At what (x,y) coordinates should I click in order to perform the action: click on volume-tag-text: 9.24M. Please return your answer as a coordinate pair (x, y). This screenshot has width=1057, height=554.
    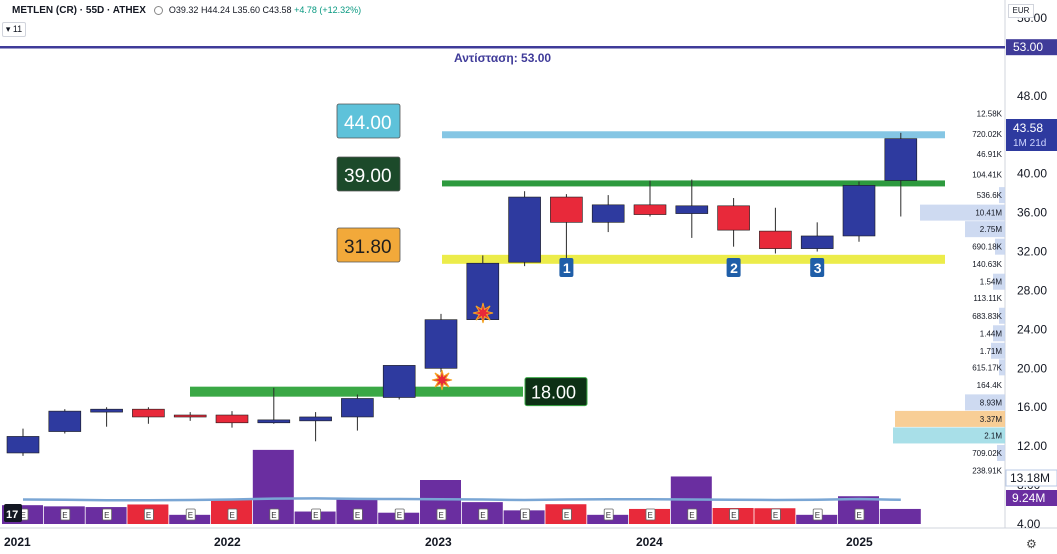
    Looking at the image, I should click on (1028, 498).